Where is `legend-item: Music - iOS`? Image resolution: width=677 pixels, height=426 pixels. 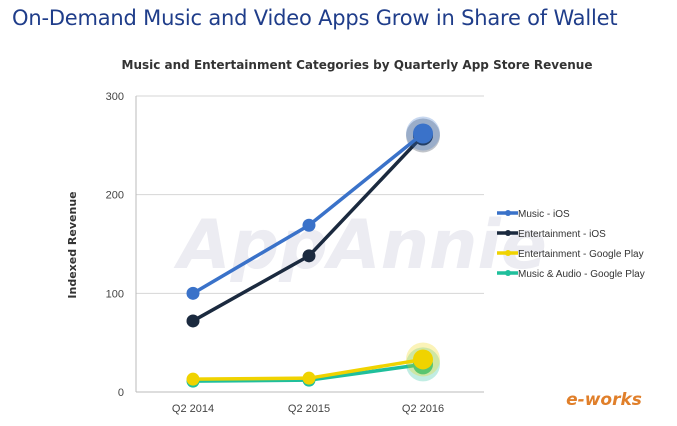 legend-item: Music - iOS is located at coordinates (533, 214).